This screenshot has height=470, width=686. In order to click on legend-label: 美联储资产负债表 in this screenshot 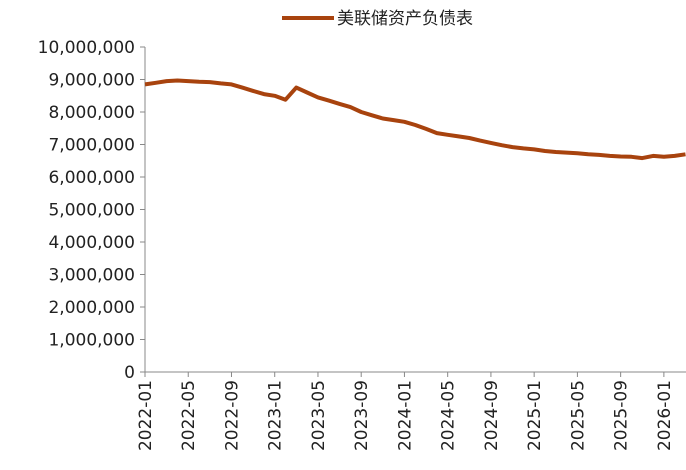, I will do `click(405, 19)`.